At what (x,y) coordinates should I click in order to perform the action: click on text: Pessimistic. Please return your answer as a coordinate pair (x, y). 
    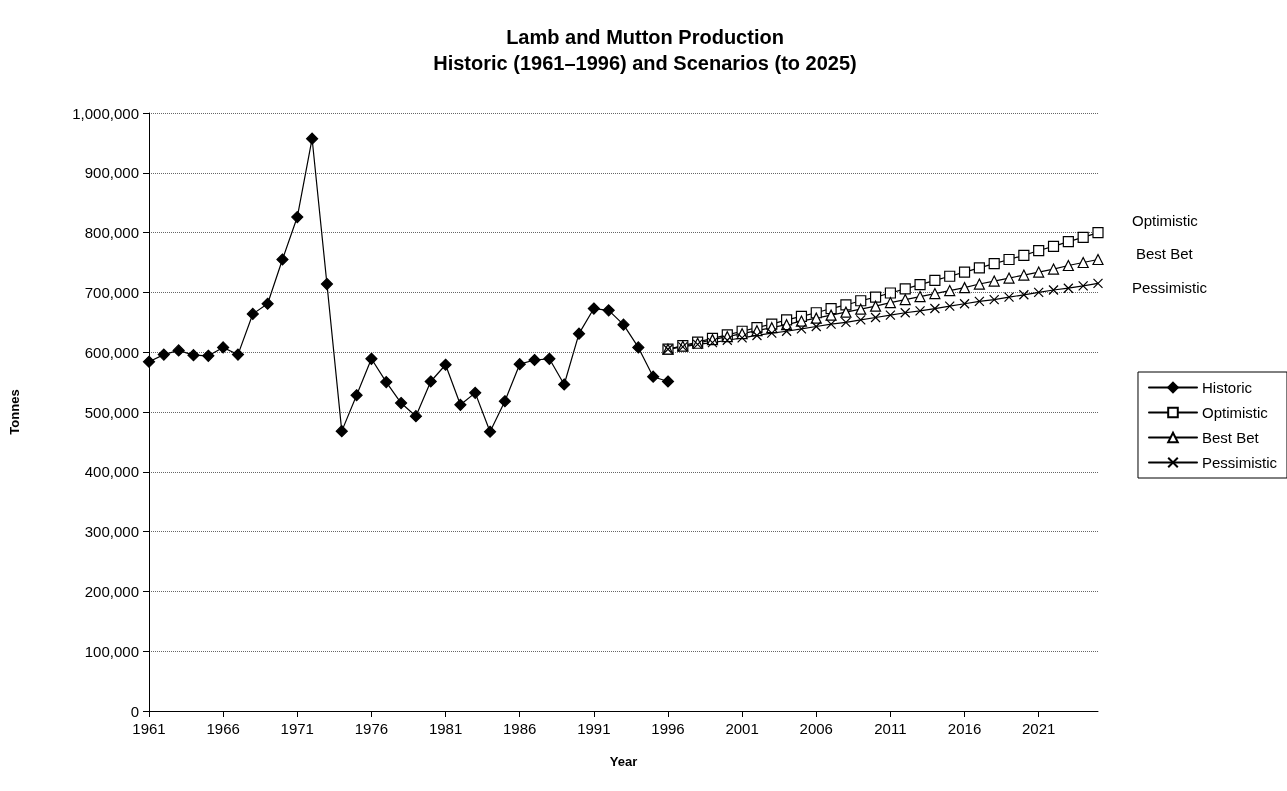
    Looking at the image, I should click on (1170, 287).